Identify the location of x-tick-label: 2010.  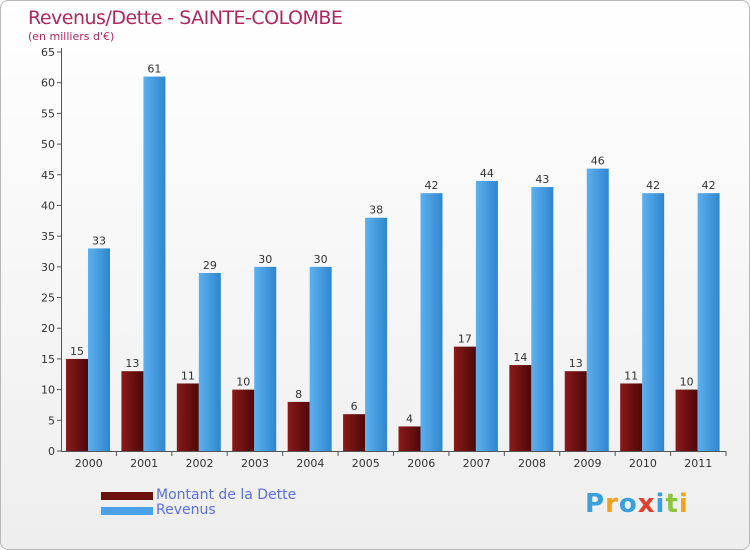
(643, 463).